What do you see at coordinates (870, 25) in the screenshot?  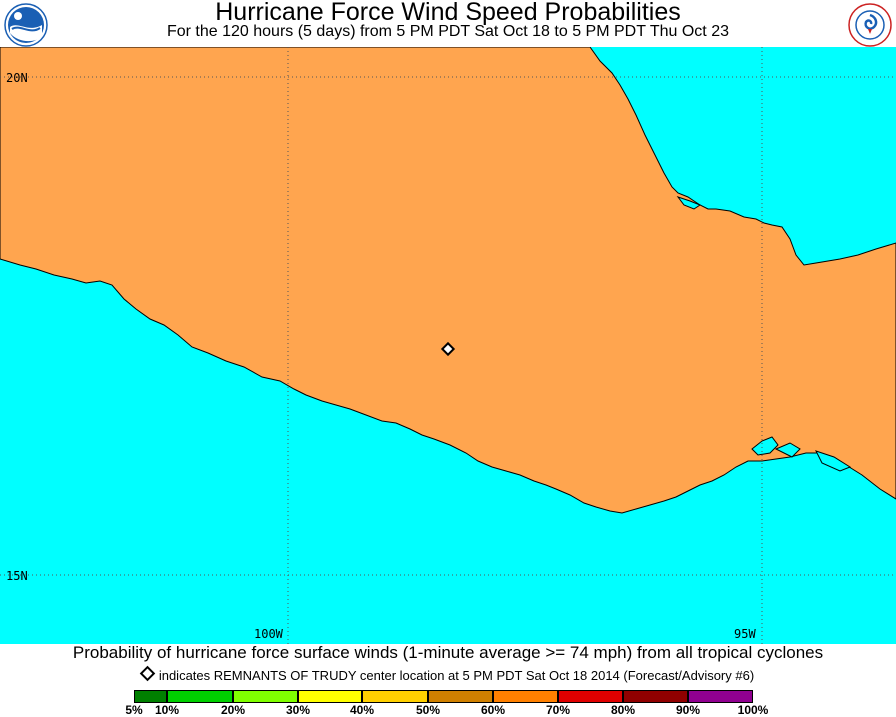 I see `nws-logo-icon` at bounding box center [870, 25].